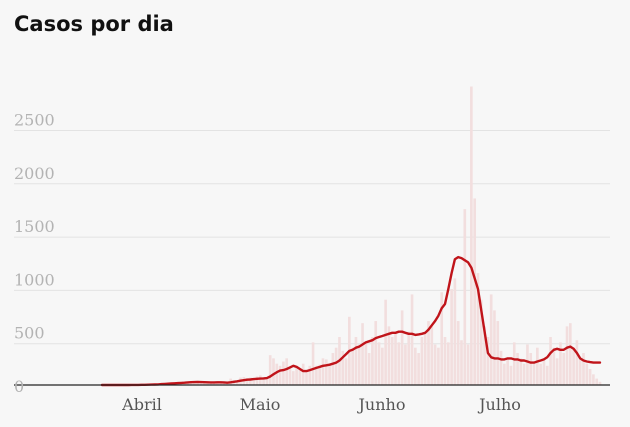 The image size is (630, 427). I want to click on y-tick-label: 500, so click(29, 333).